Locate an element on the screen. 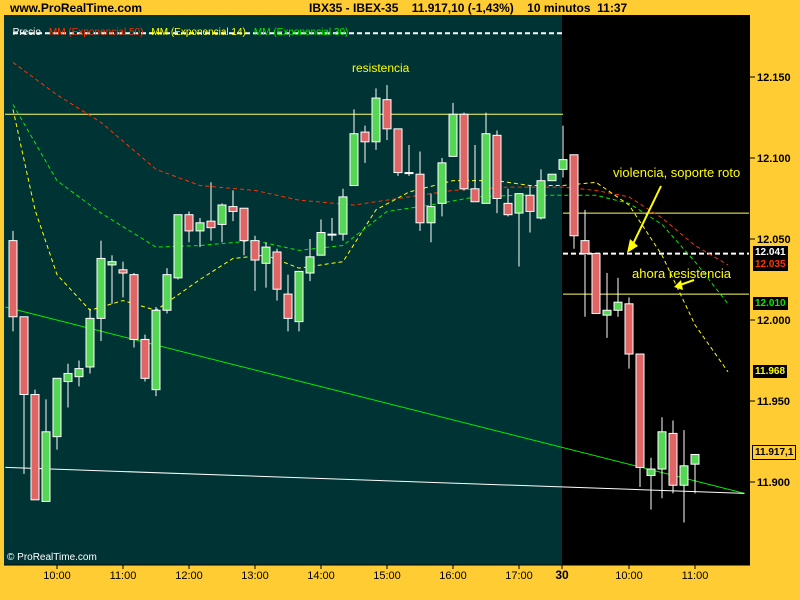  timeframe: 10 minutos is located at coordinates (559, 8).